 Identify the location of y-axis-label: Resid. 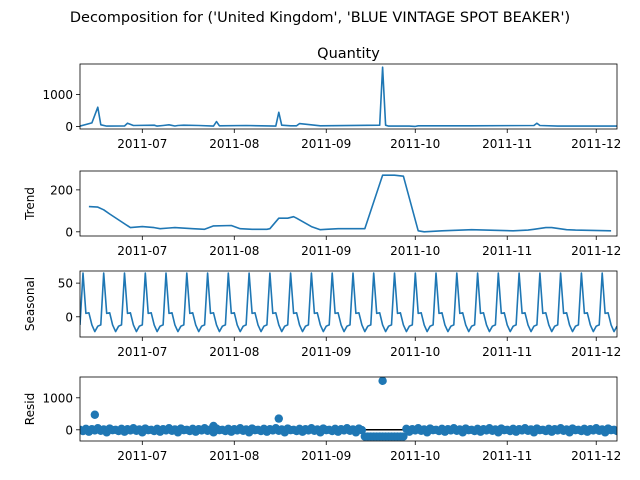
(30, 409).